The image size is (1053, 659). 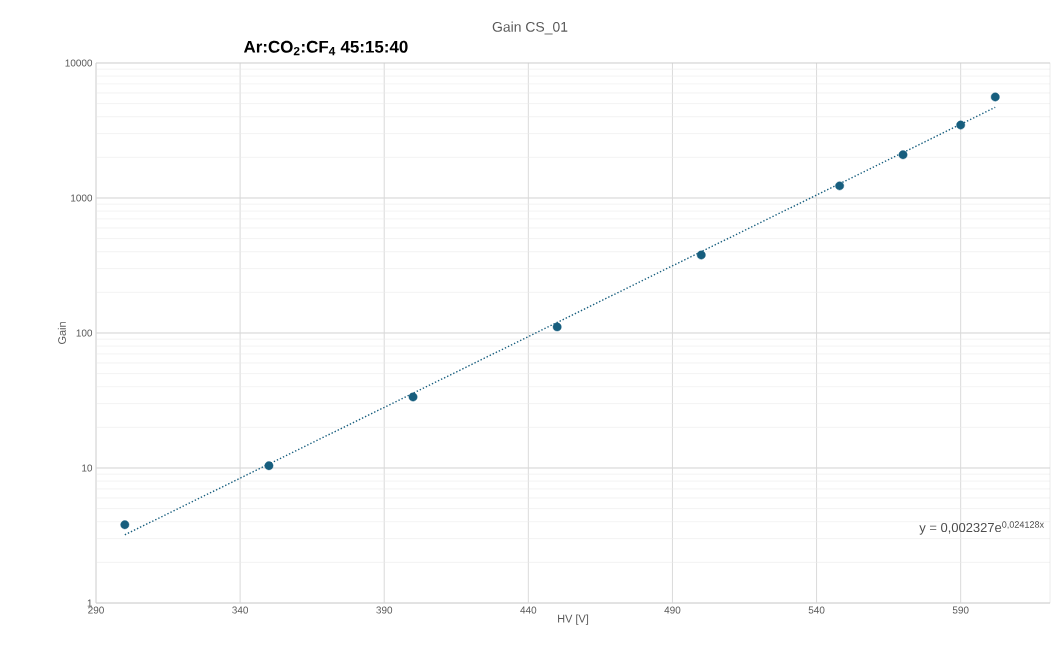 What do you see at coordinates (240, 610) in the screenshot?
I see `x-tick-label: 340` at bounding box center [240, 610].